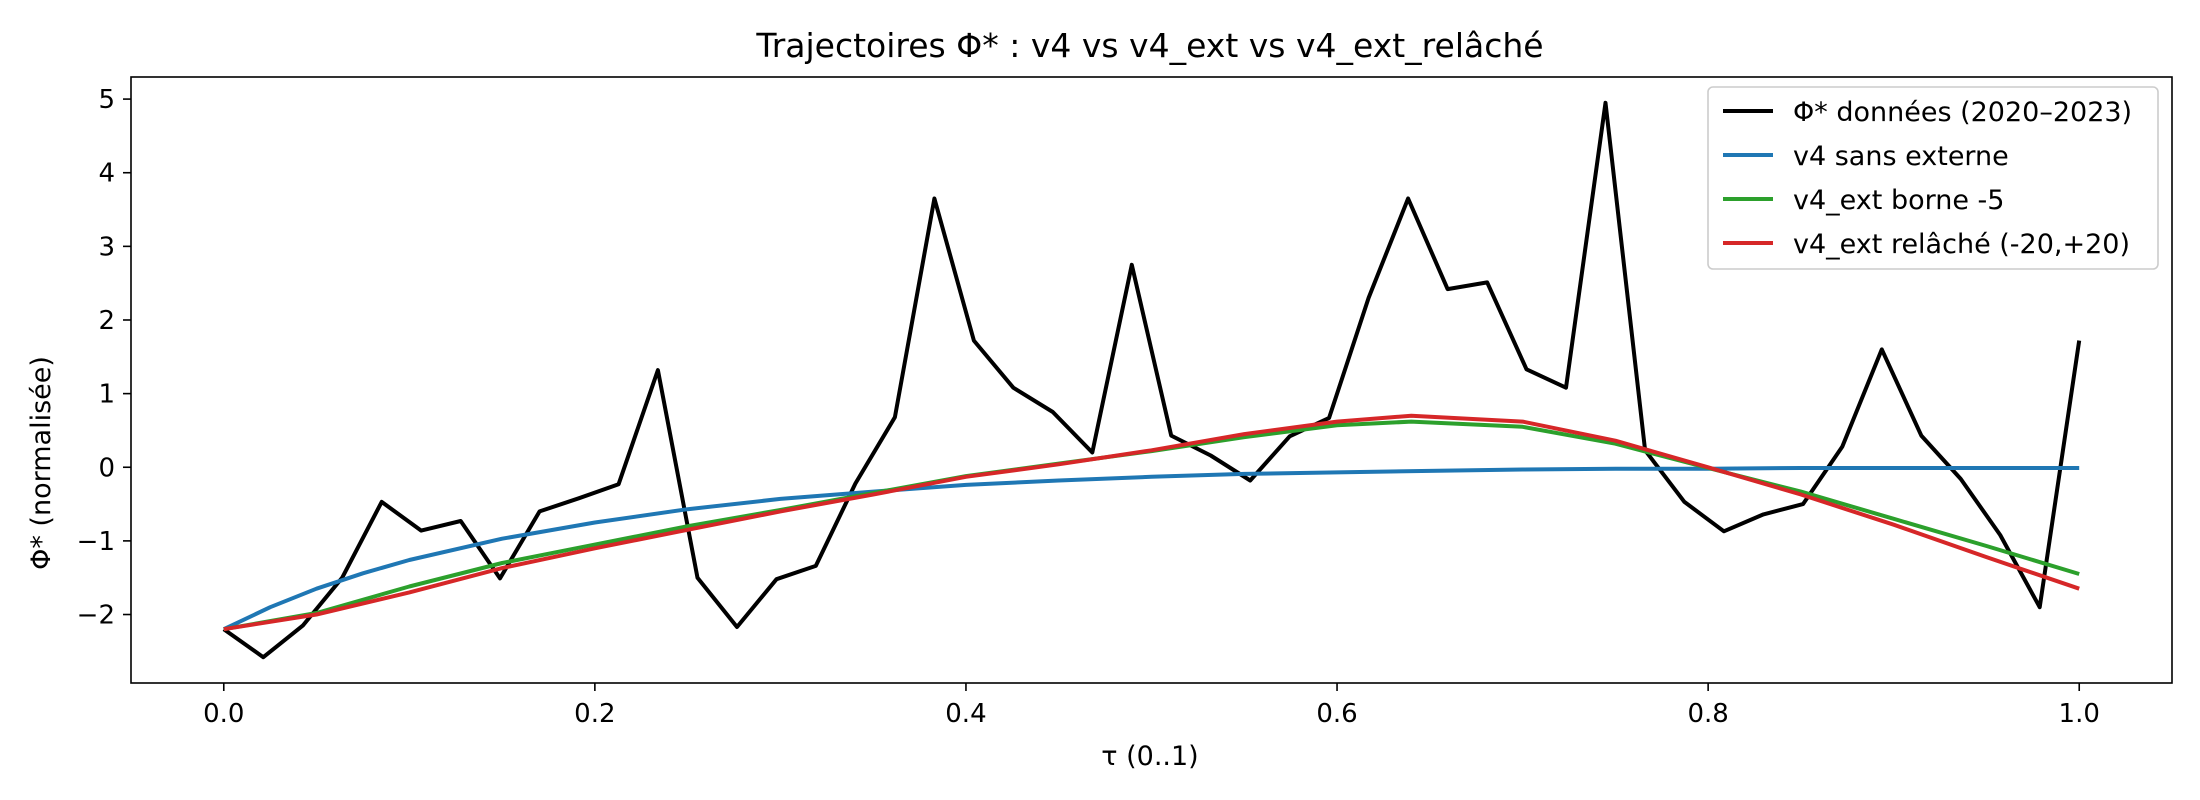 The image size is (2200, 800). Describe the element at coordinates (1962, 112) in the screenshot. I see `legend-label-0: Φ* données (2020–2023)` at that location.